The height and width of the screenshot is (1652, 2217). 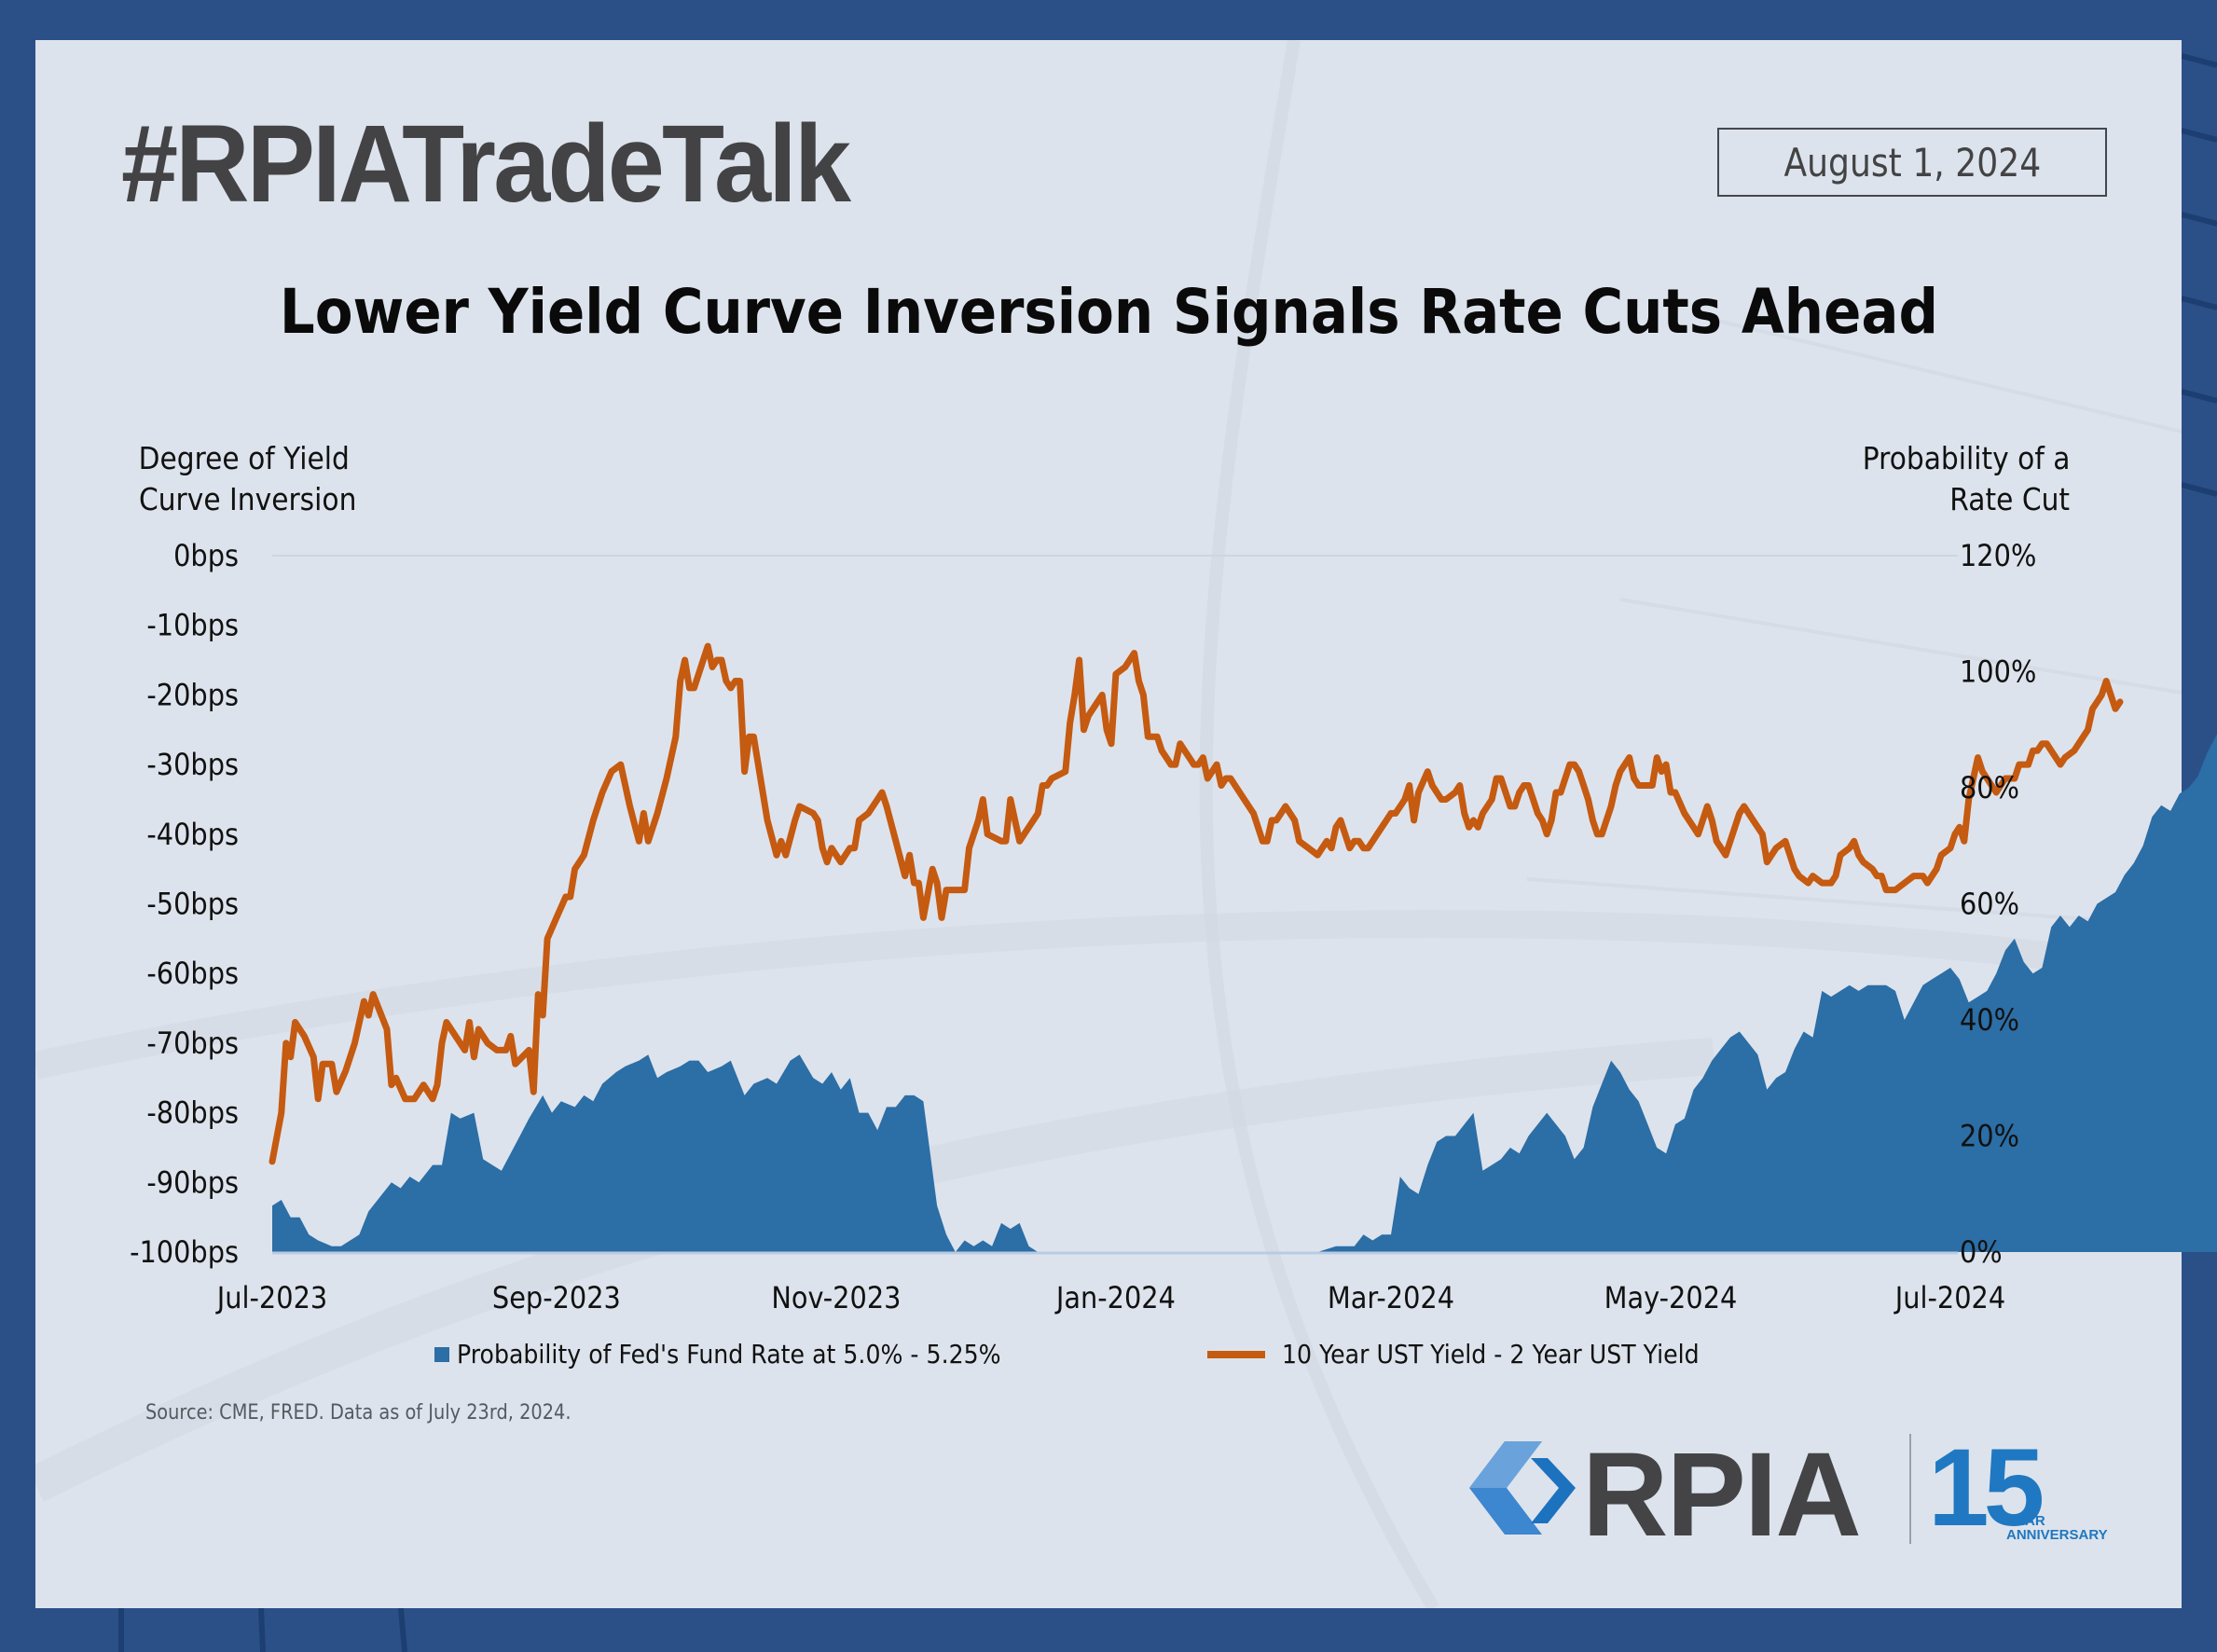 I want to click on logo-year-text: YEAR, so click(x=2025, y=1521).